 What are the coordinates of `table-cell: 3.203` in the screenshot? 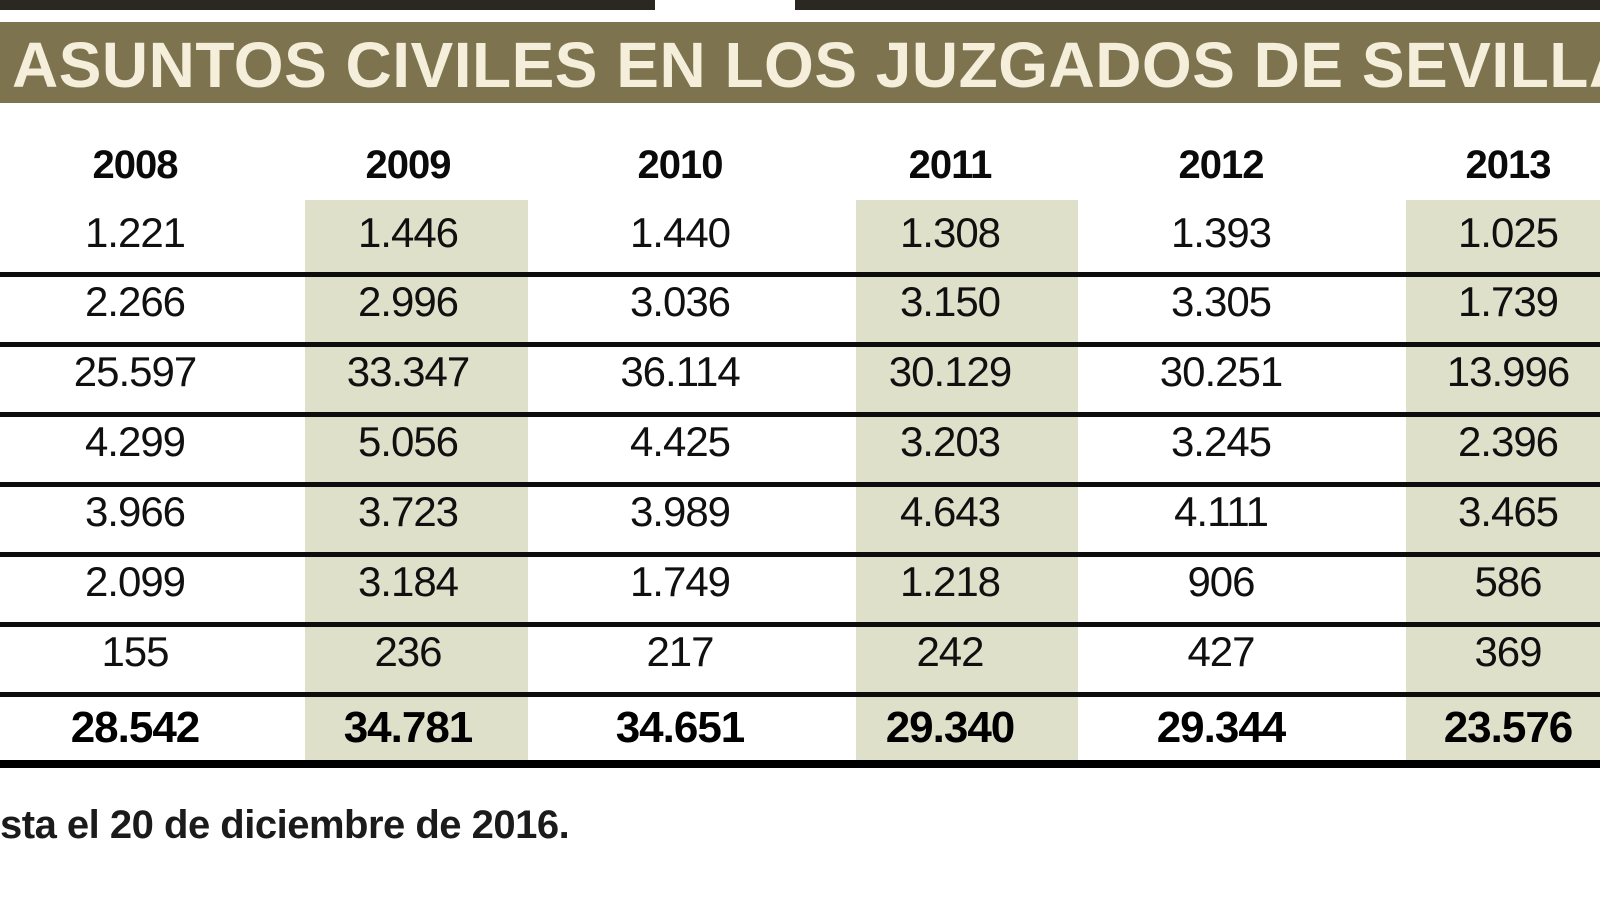 It's located at (950, 441).